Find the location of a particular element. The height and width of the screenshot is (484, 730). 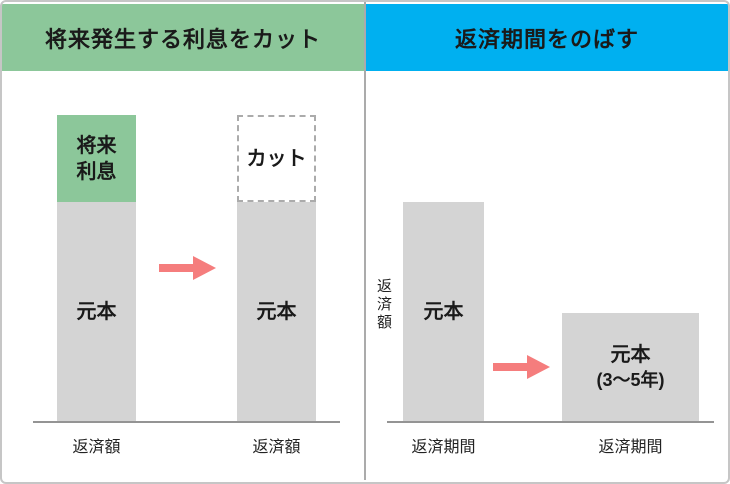

principal-label-short-period: 元本 is located at coordinates (443, 312).